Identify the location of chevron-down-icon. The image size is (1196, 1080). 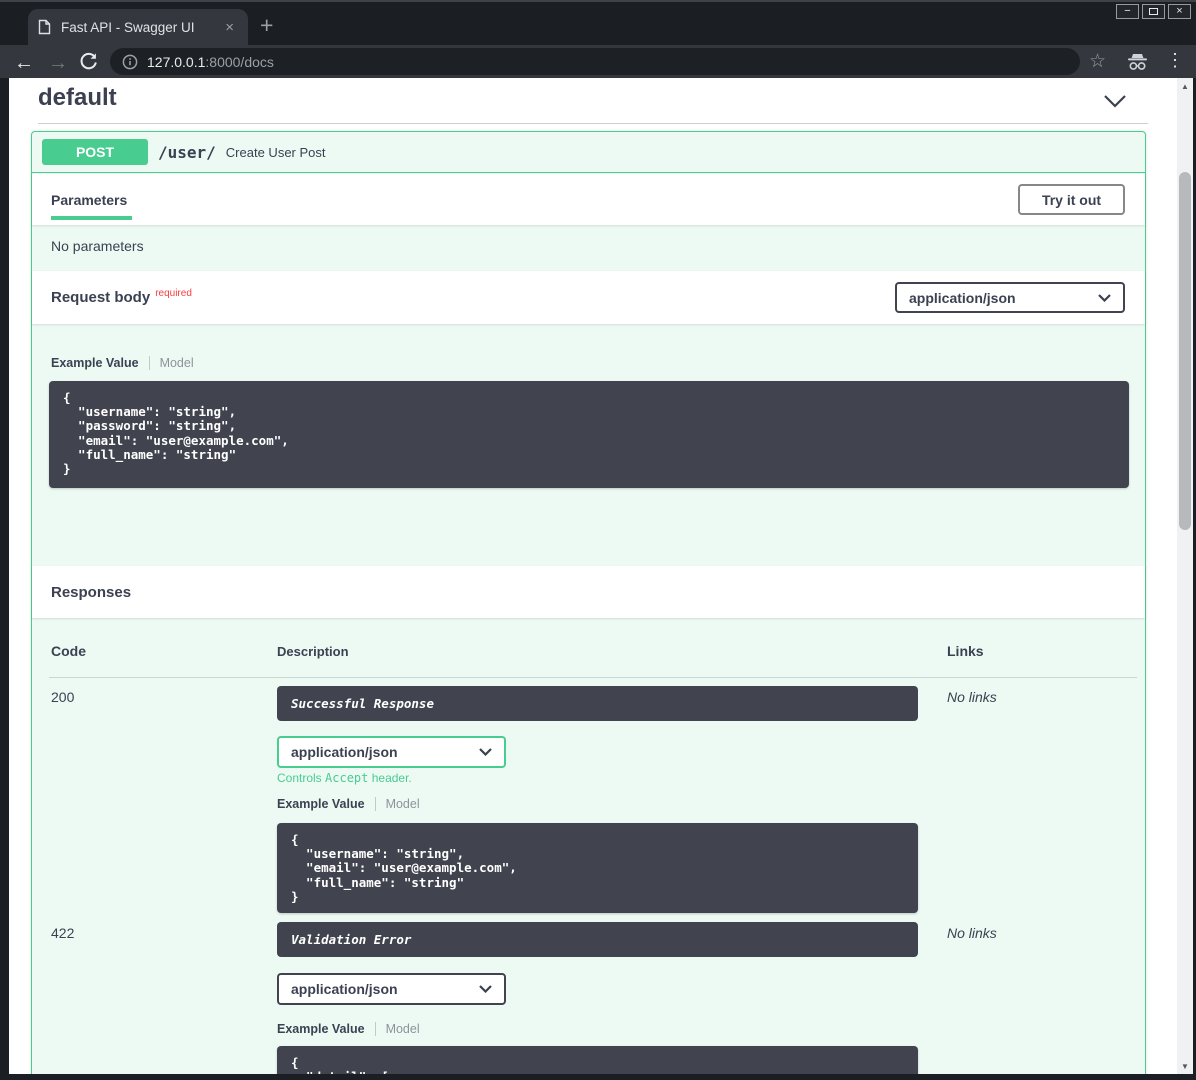
(1115, 103).